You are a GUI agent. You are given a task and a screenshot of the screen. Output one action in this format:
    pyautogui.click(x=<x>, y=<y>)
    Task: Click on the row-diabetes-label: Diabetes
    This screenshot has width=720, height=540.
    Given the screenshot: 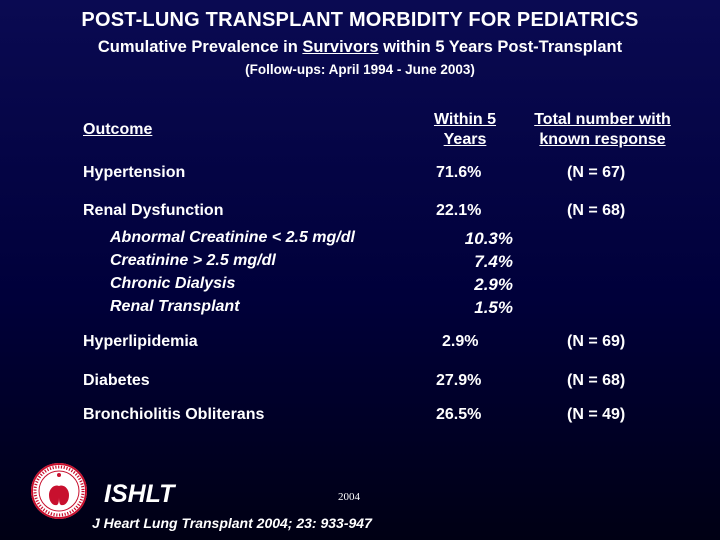 What is the action you would take?
    pyautogui.click(x=116, y=380)
    